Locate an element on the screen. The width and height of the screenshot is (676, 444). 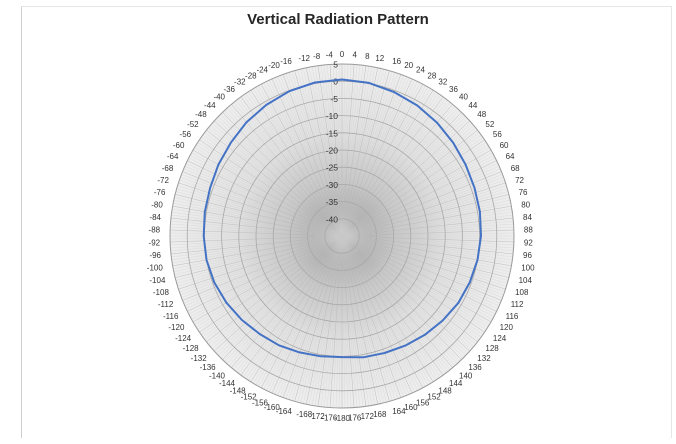
angle-tick-label: 64 is located at coordinates (510, 156).